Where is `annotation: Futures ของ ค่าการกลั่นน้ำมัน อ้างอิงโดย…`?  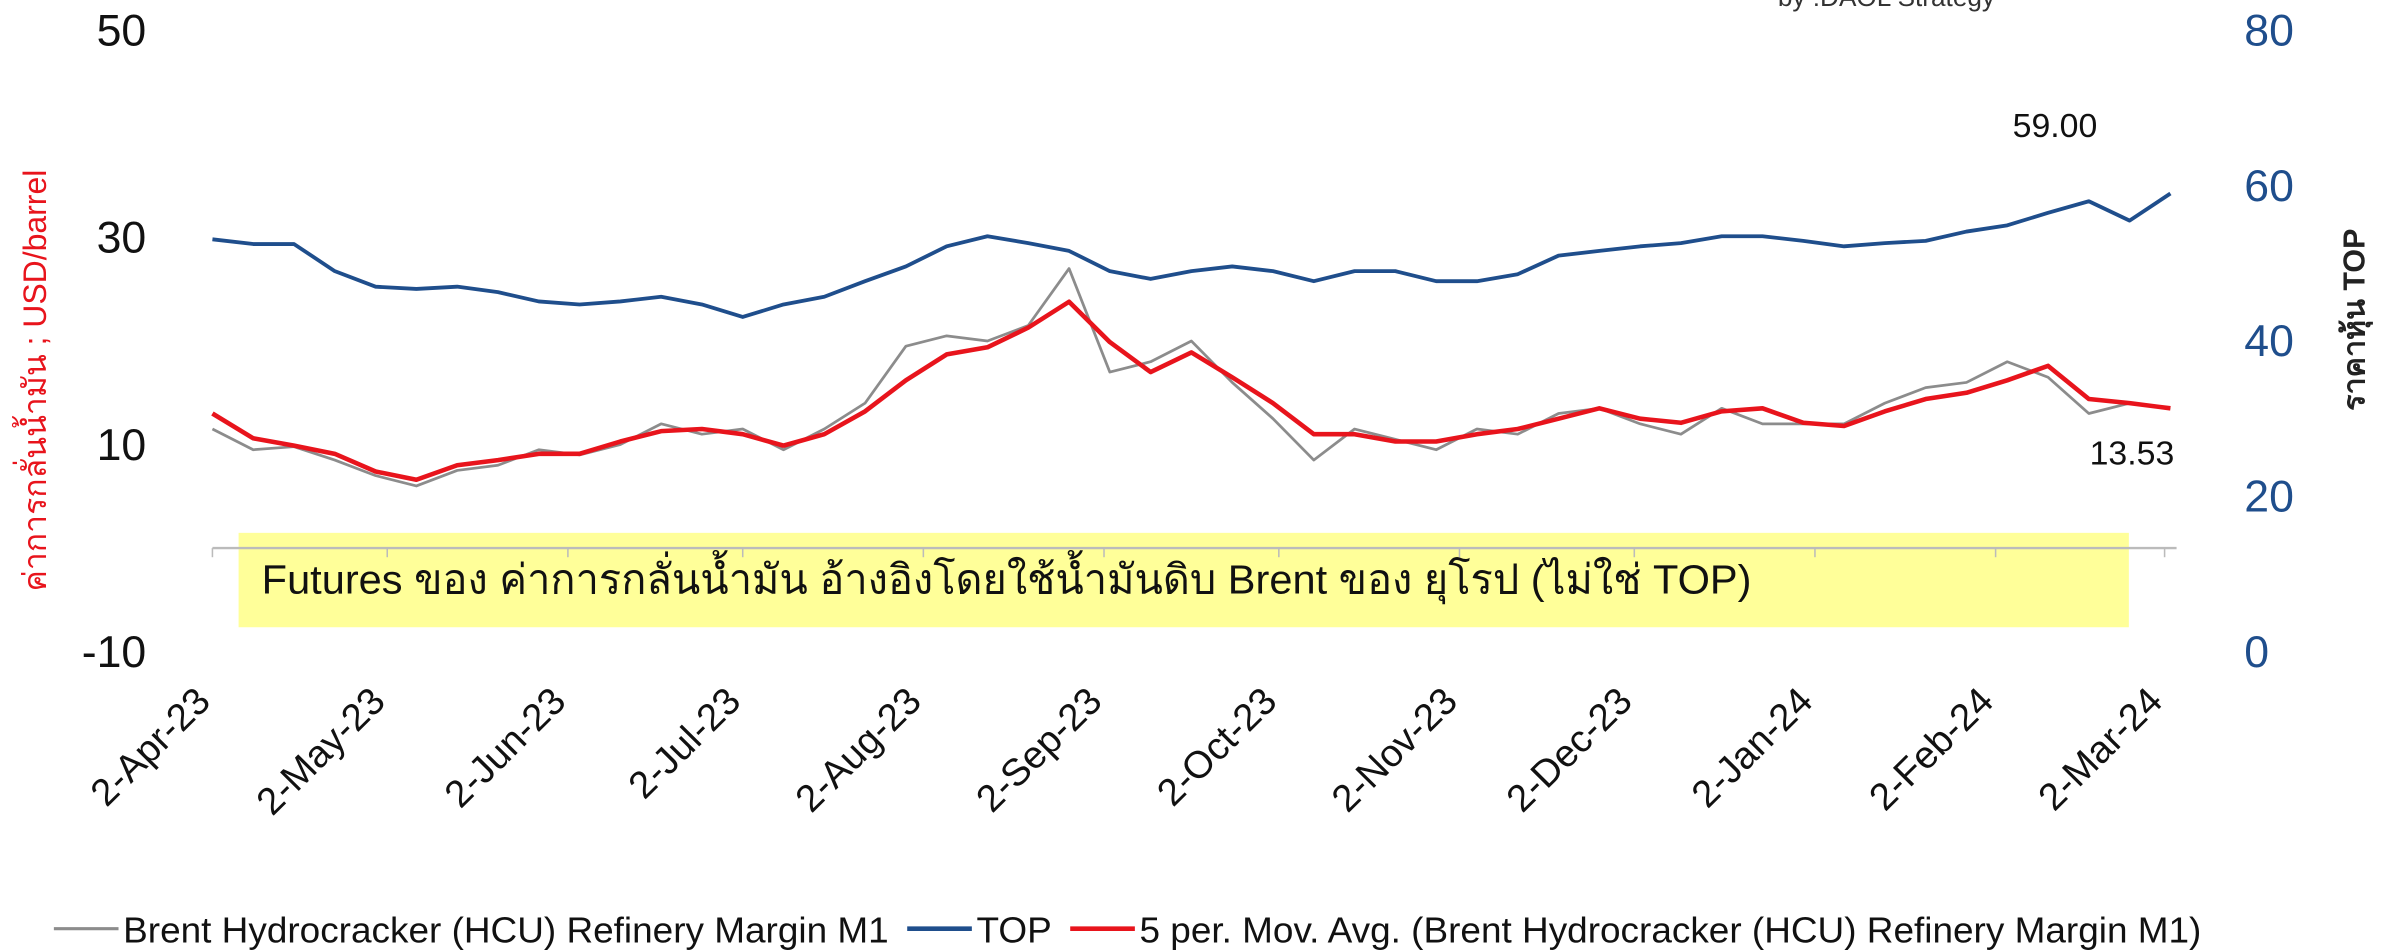 annotation: Futures ของ ค่าการกลั่นน้ำมัน อ้างอิงโดย… is located at coordinates (1007, 577).